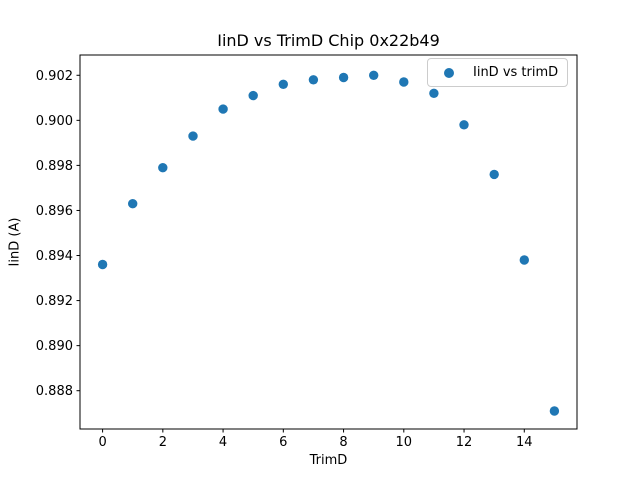 This screenshot has width=640, height=480. I want to click on y-tick-label: 0.890, so click(54, 346).